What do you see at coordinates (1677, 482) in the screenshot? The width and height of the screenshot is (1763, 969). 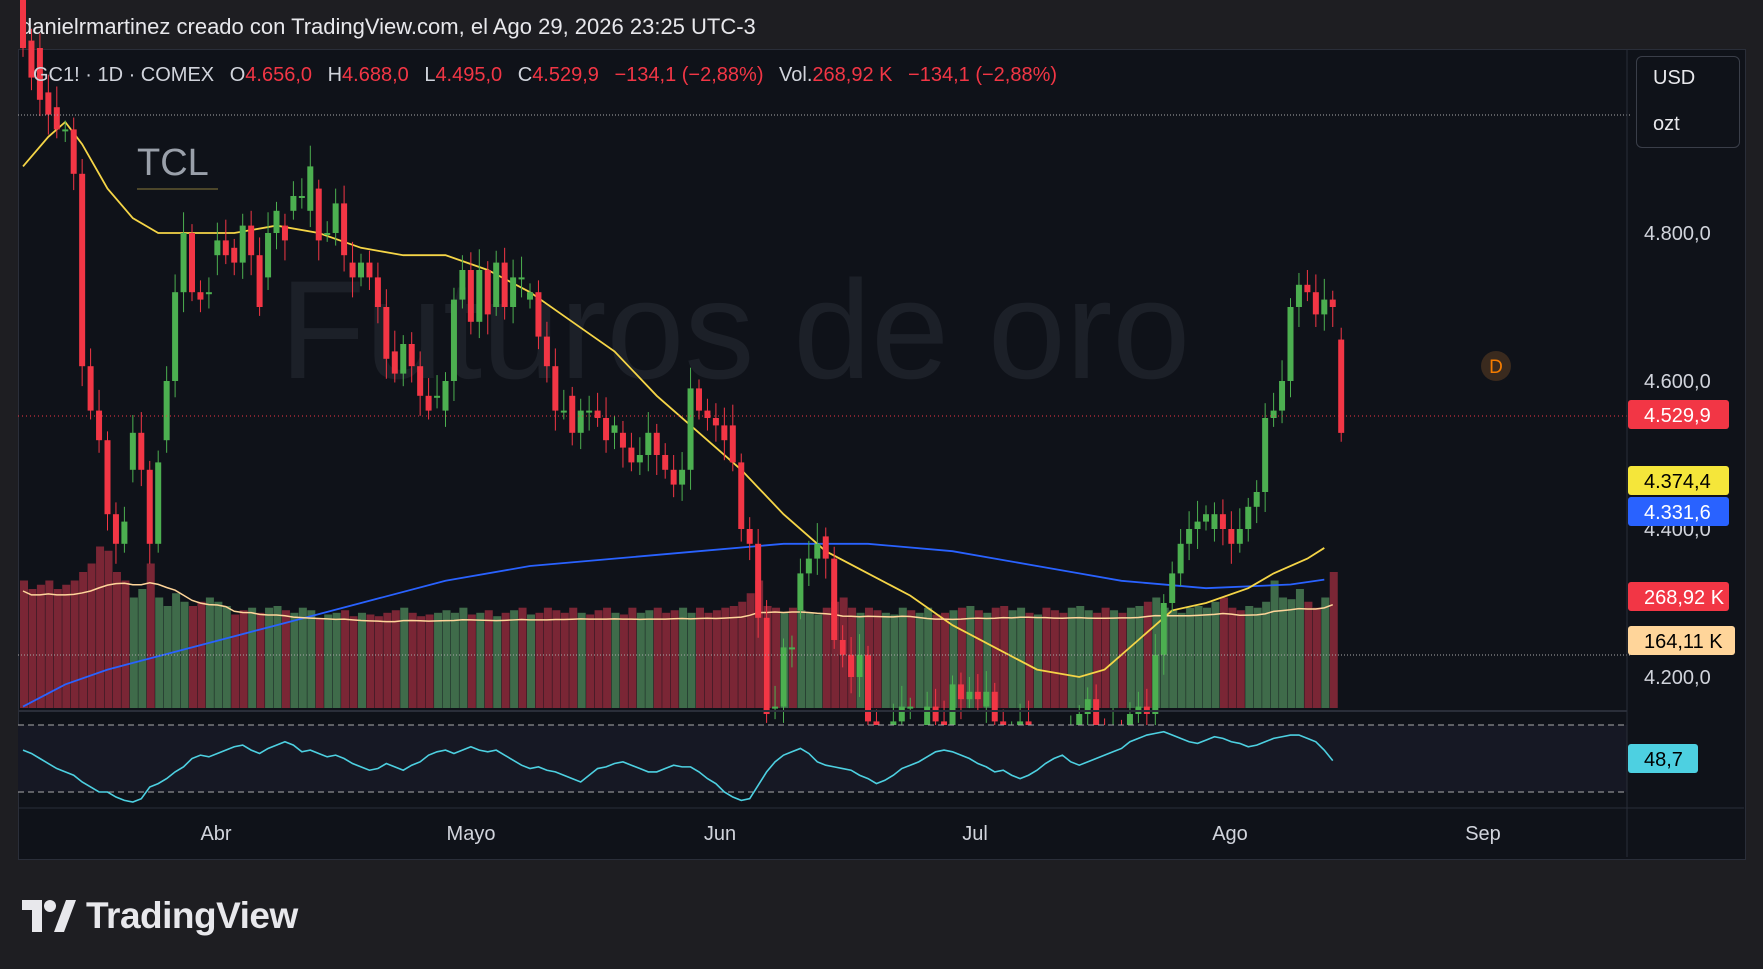 I see `svg-text: 4.374,4` at bounding box center [1677, 482].